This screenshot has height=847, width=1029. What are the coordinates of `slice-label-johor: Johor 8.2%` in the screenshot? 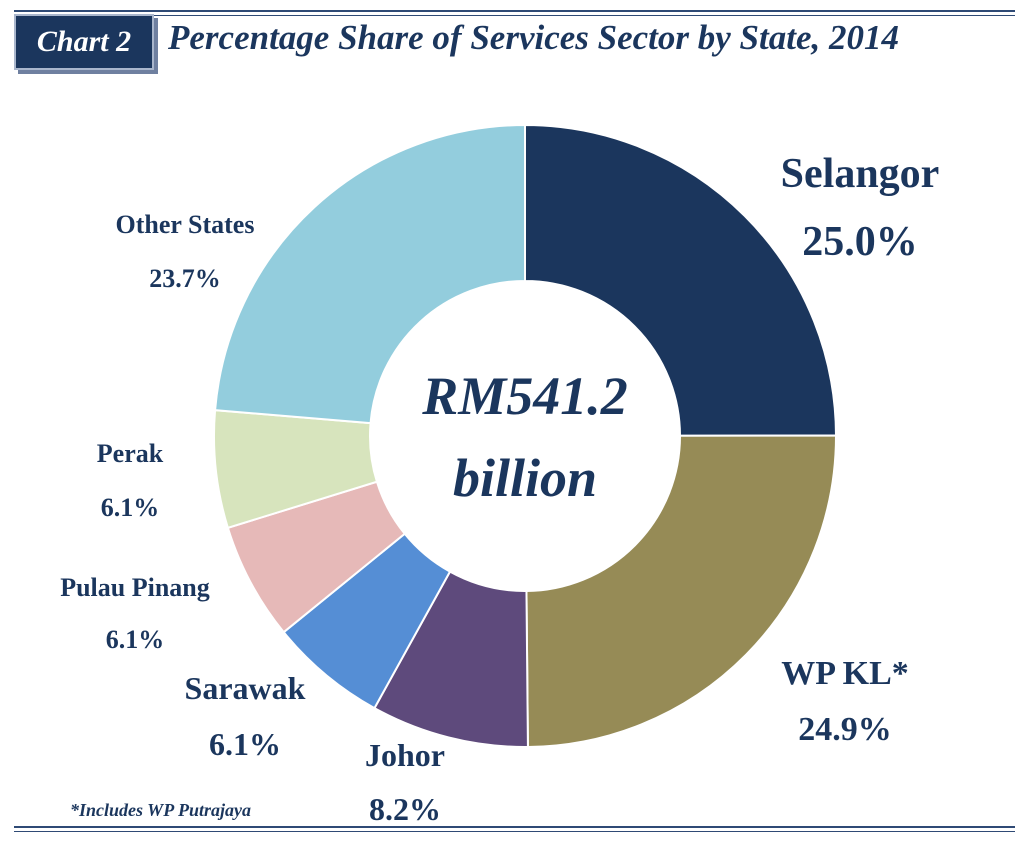 It's located at (405, 782).